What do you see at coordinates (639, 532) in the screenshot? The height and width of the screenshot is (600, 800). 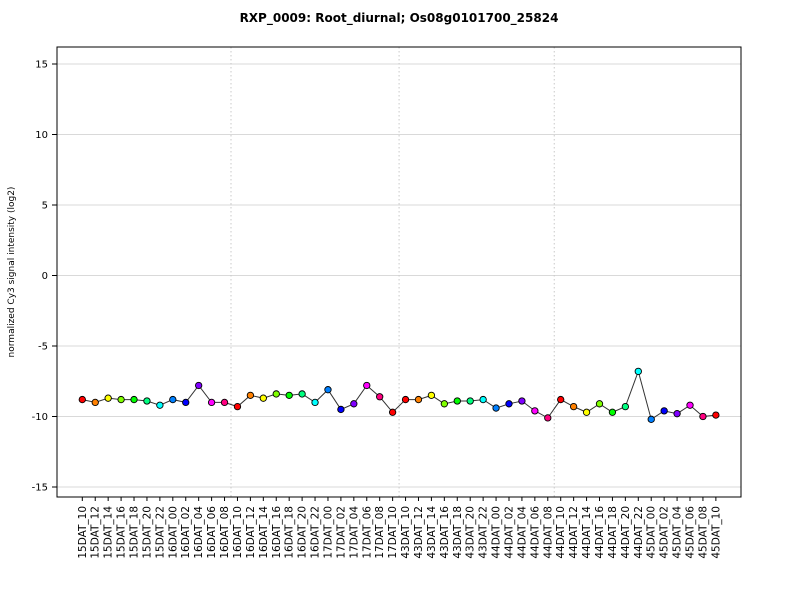 I see `x-tick-label: 44DAT_22` at bounding box center [639, 532].